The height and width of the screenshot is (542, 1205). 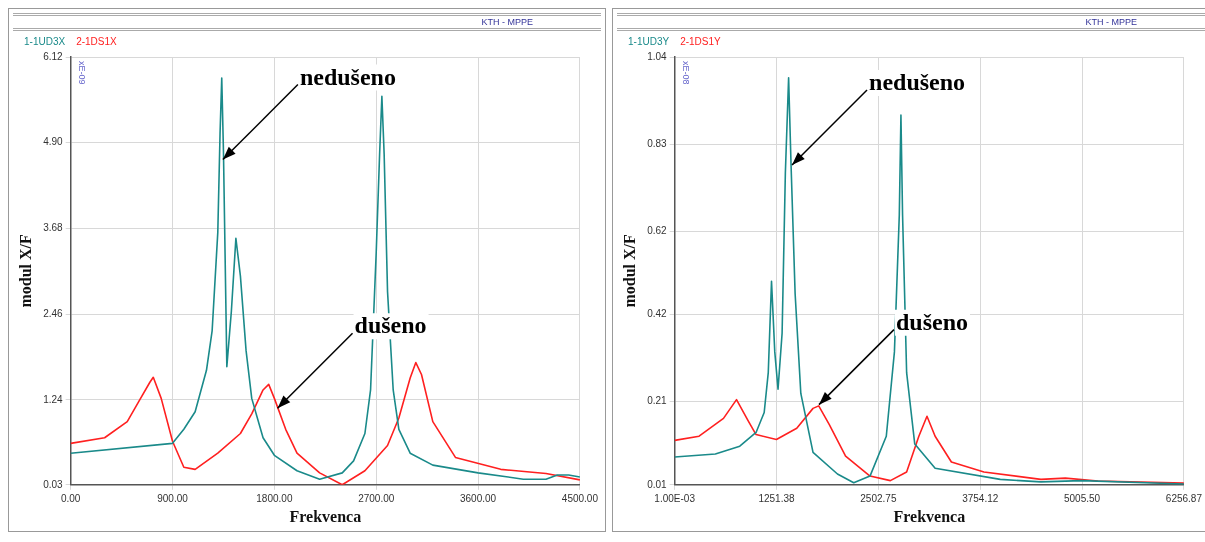 I want to click on y-tick-label: 1.24, so click(x=53, y=399).